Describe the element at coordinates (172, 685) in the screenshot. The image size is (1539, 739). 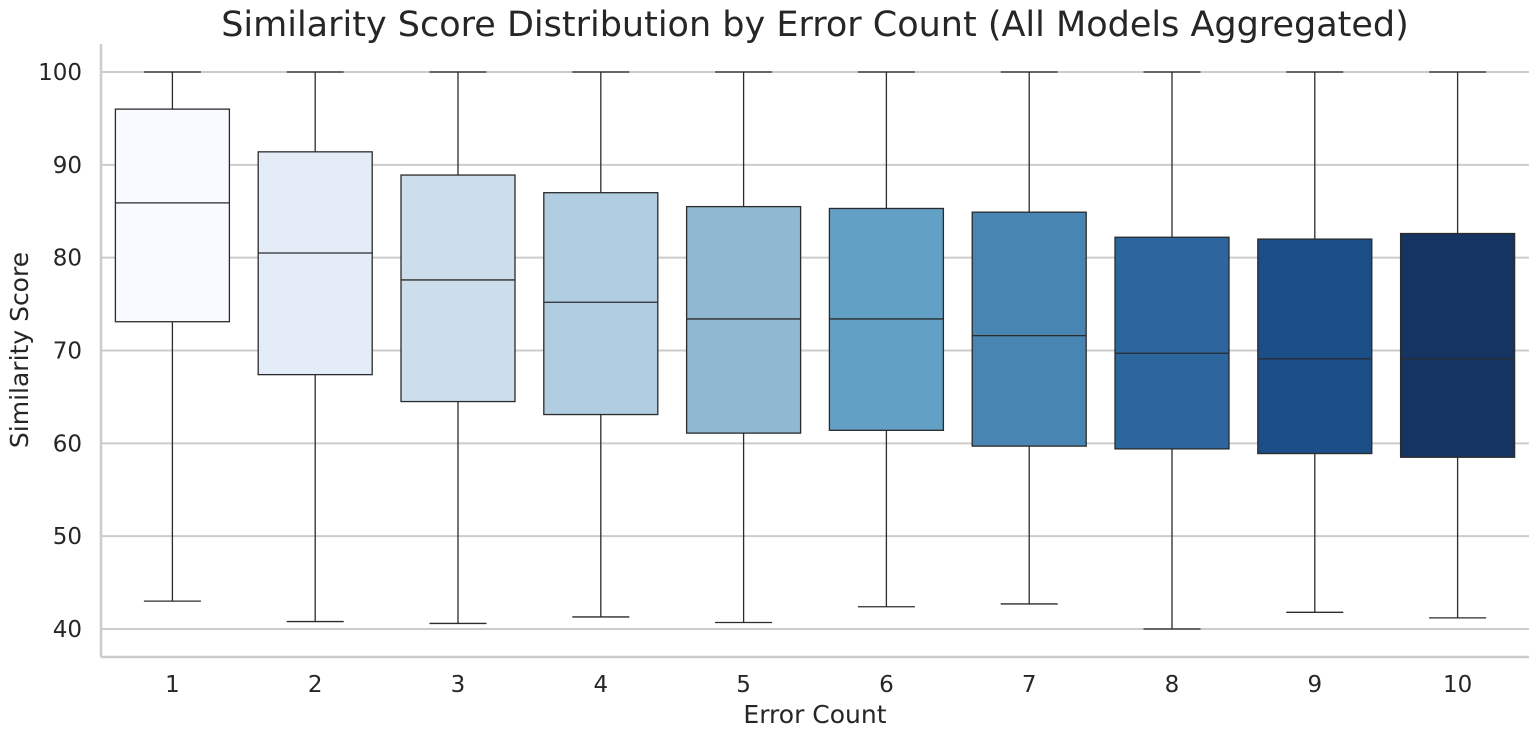
I see `x-tick-label: 1` at that location.